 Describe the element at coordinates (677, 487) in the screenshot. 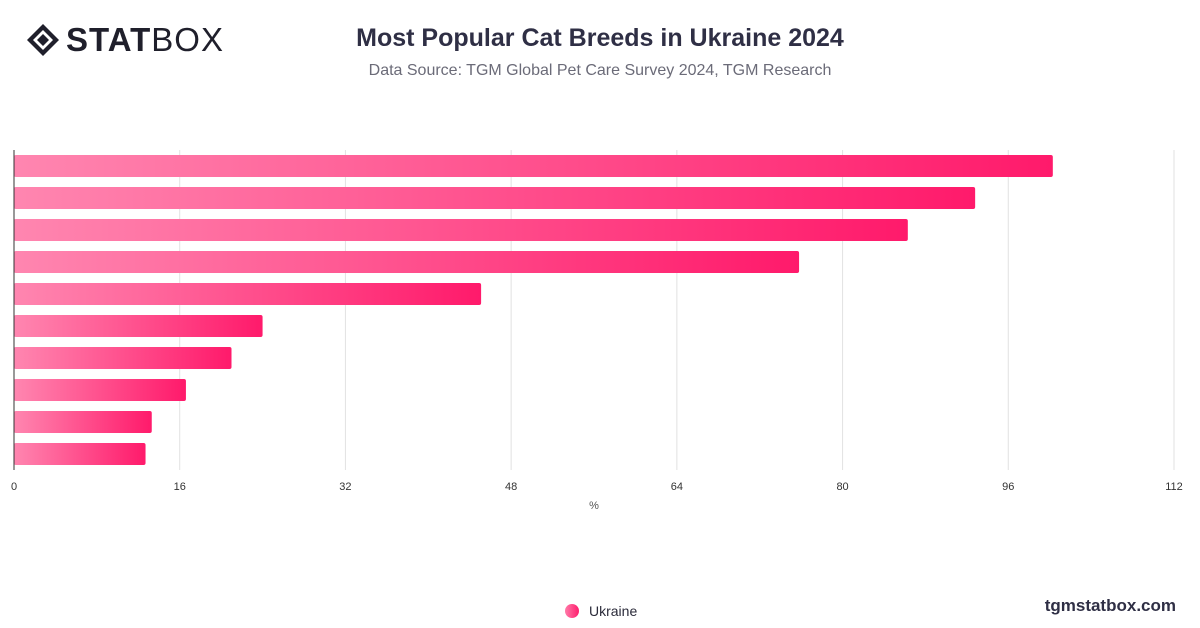

I see `x-tick-label: 64` at that location.